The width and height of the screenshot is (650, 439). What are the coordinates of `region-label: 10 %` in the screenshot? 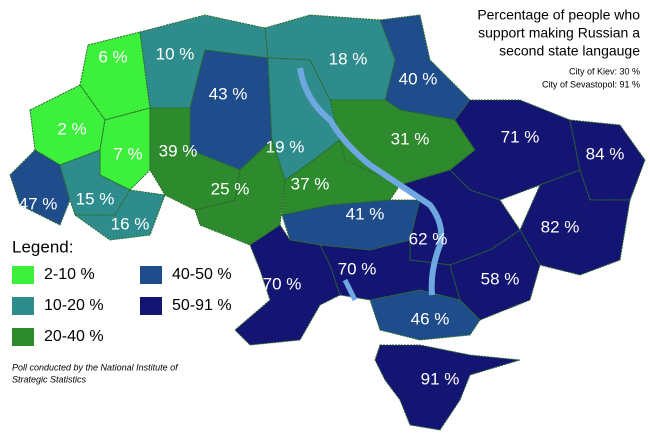 It's located at (175, 53).